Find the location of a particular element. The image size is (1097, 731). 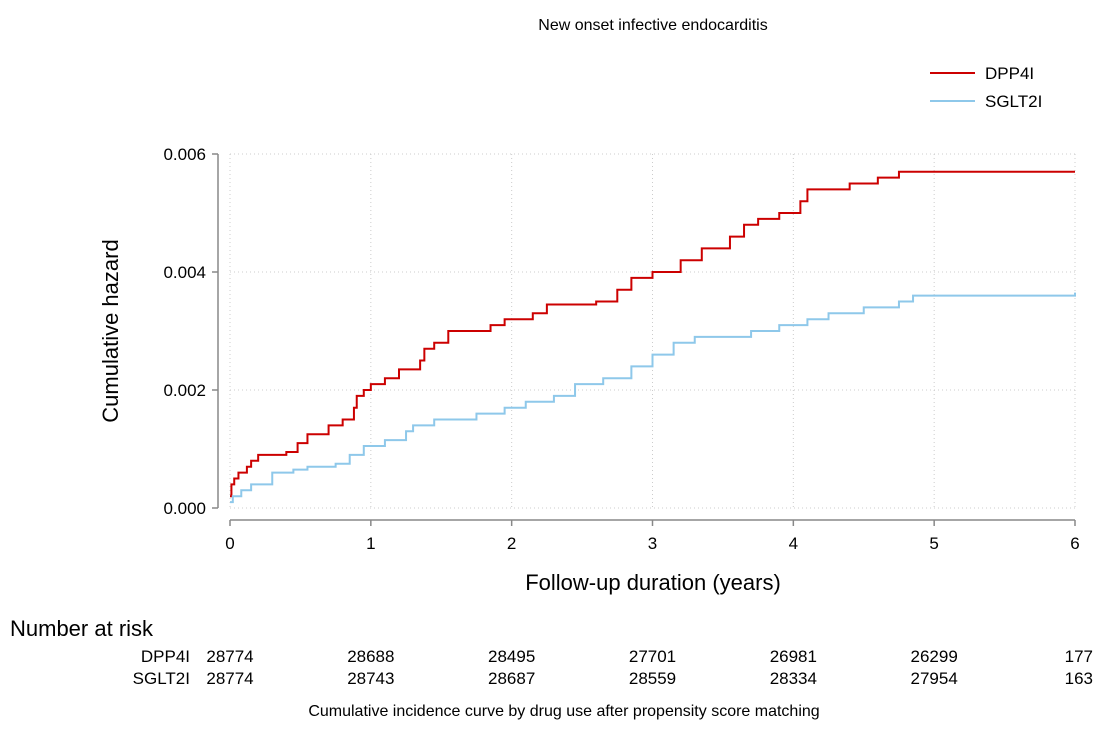

x-tick-label: 0 is located at coordinates (229, 543).